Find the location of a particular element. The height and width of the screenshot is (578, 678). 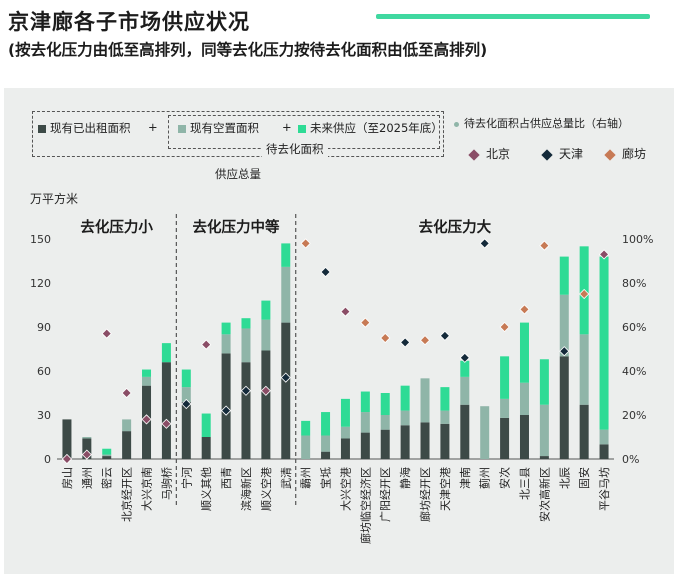

title-accent-bar is located at coordinates (513, 16).